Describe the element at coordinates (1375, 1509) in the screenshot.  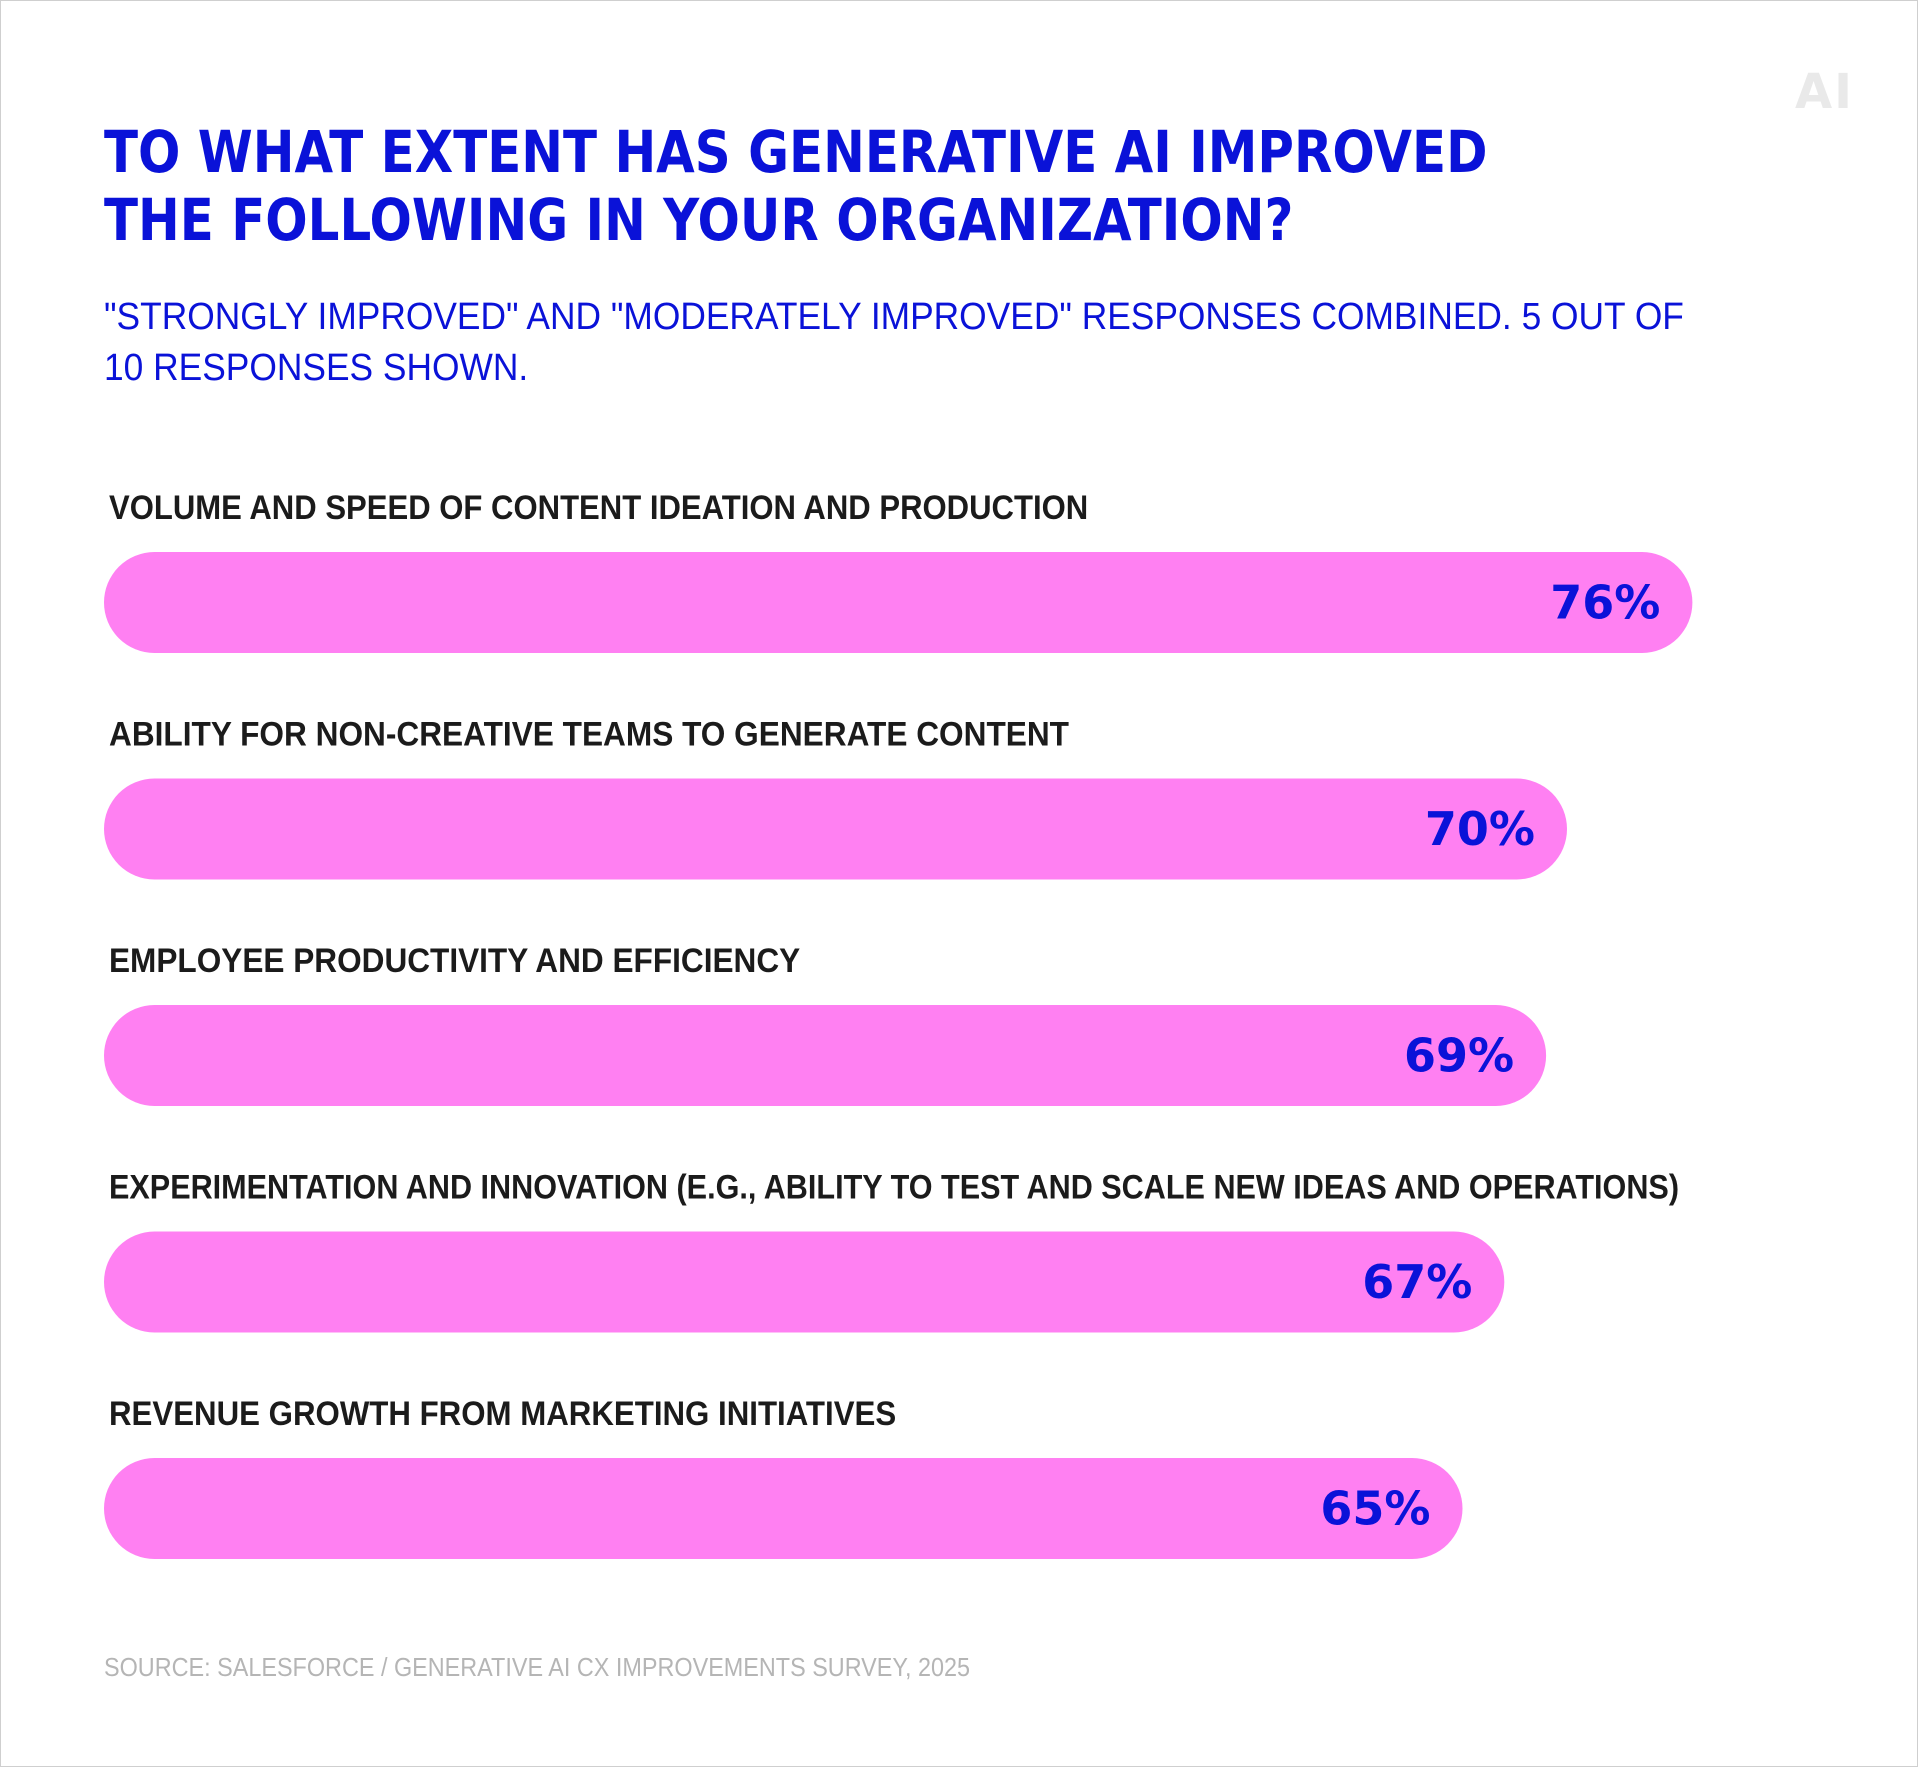
I see `value-label: 65%` at that location.